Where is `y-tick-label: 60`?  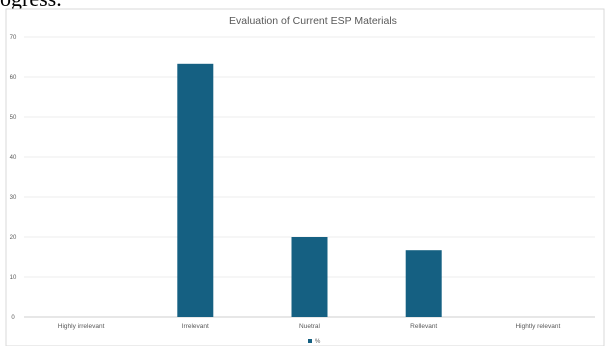 y-tick-label: 60 is located at coordinates (13, 78).